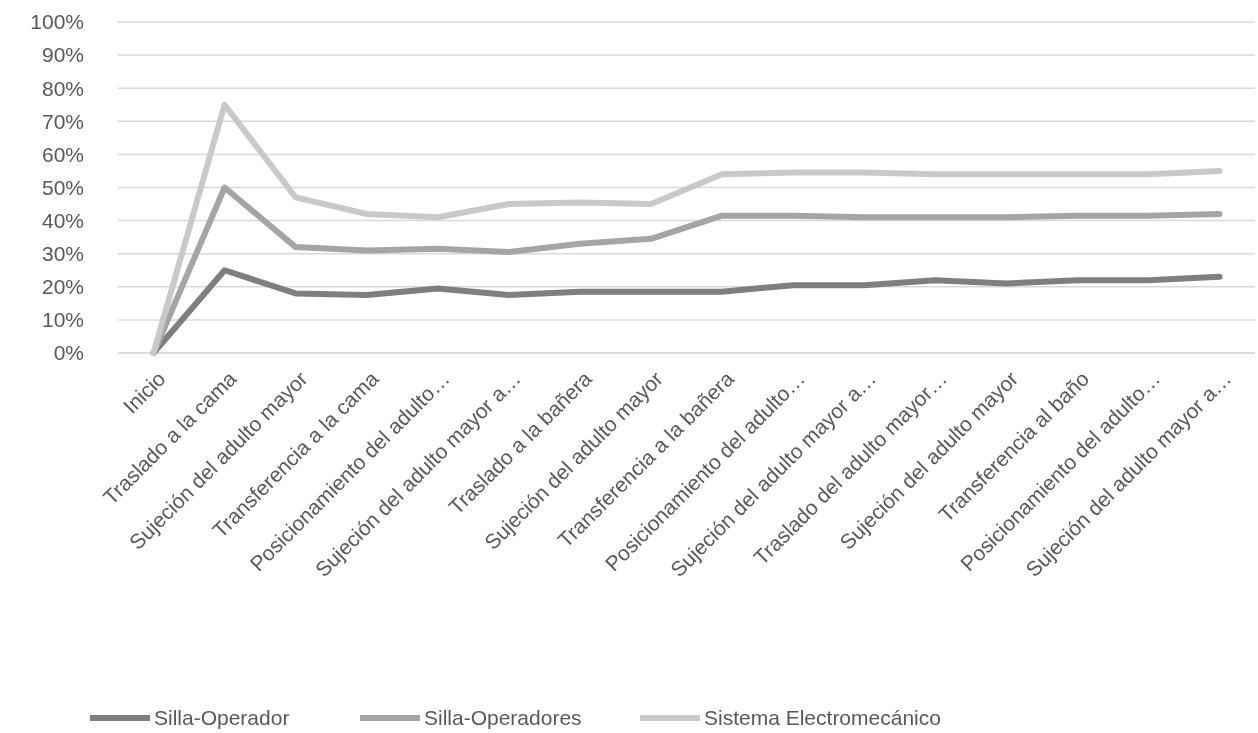 The image size is (1258, 733). I want to click on y-tick-label: 20%, so click(62, 287).